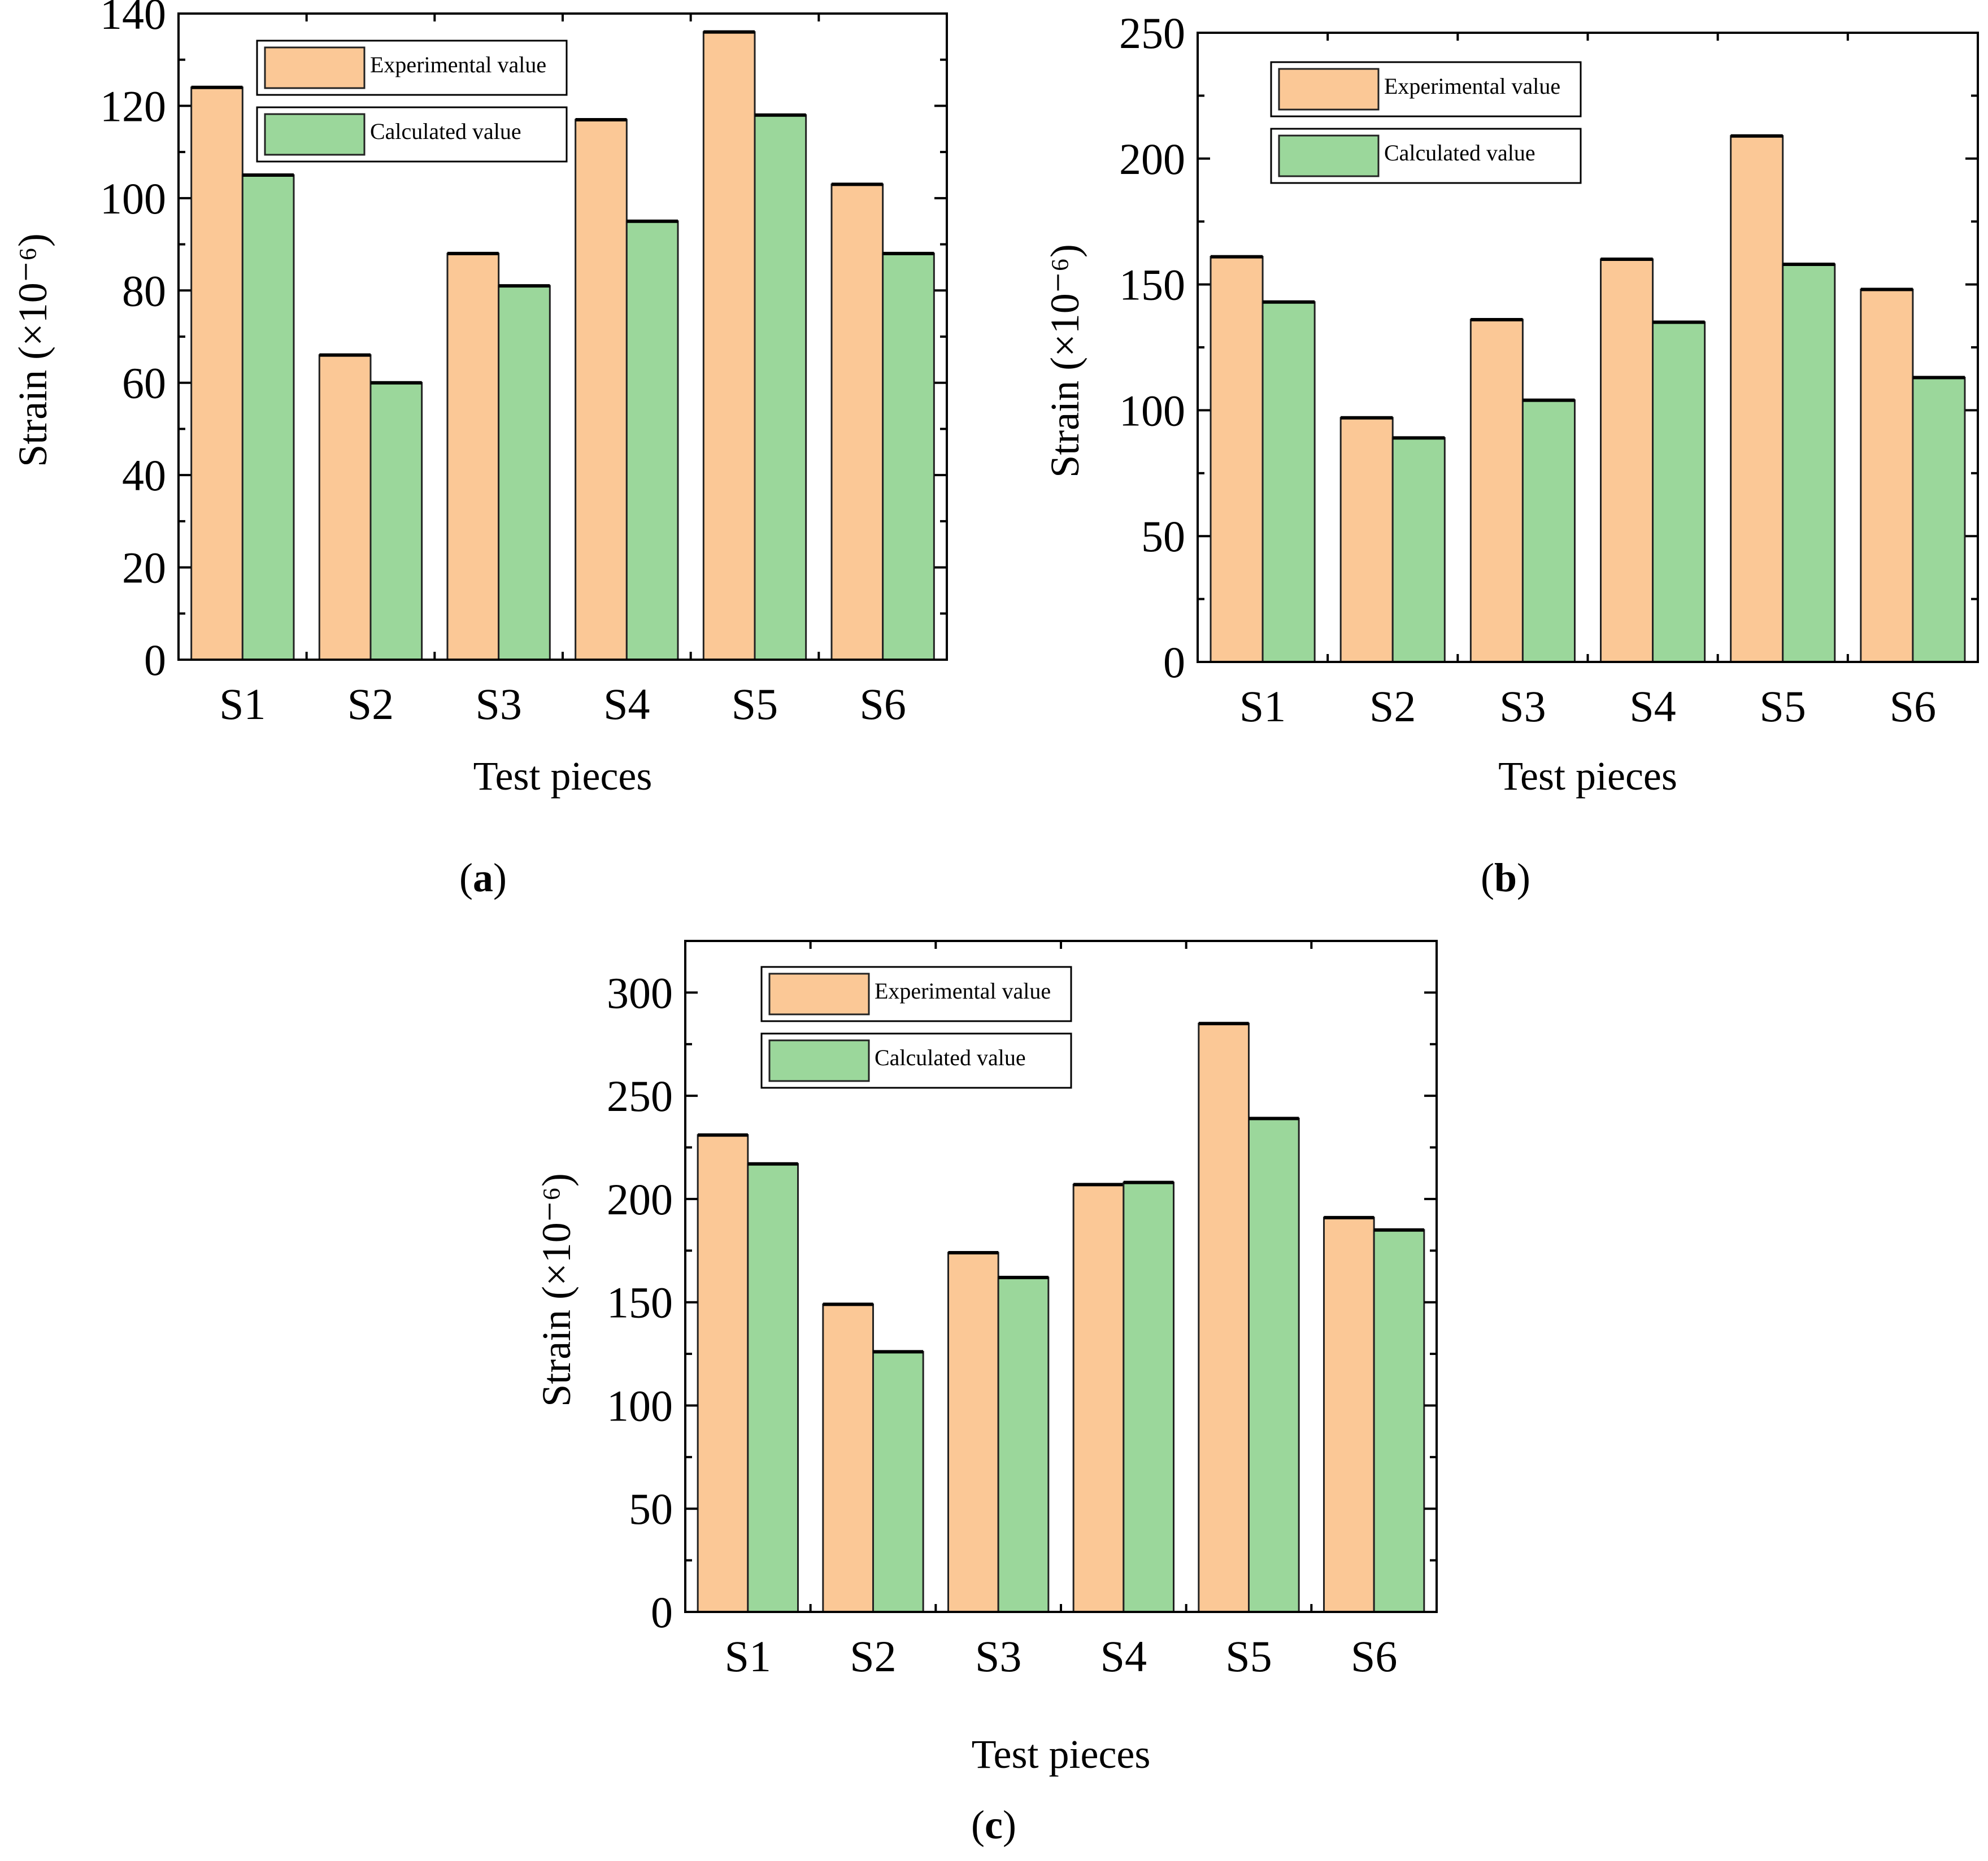 Image resolution: width=1988 pixels, height=1861 pixels. I want to click on y-tick-label: 20, so click(144, 567).